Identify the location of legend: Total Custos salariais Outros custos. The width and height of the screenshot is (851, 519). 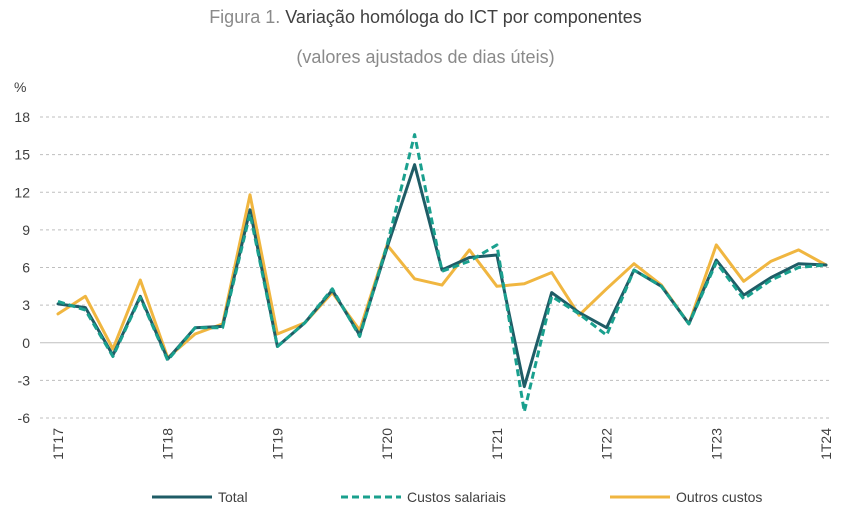
(457, 497).